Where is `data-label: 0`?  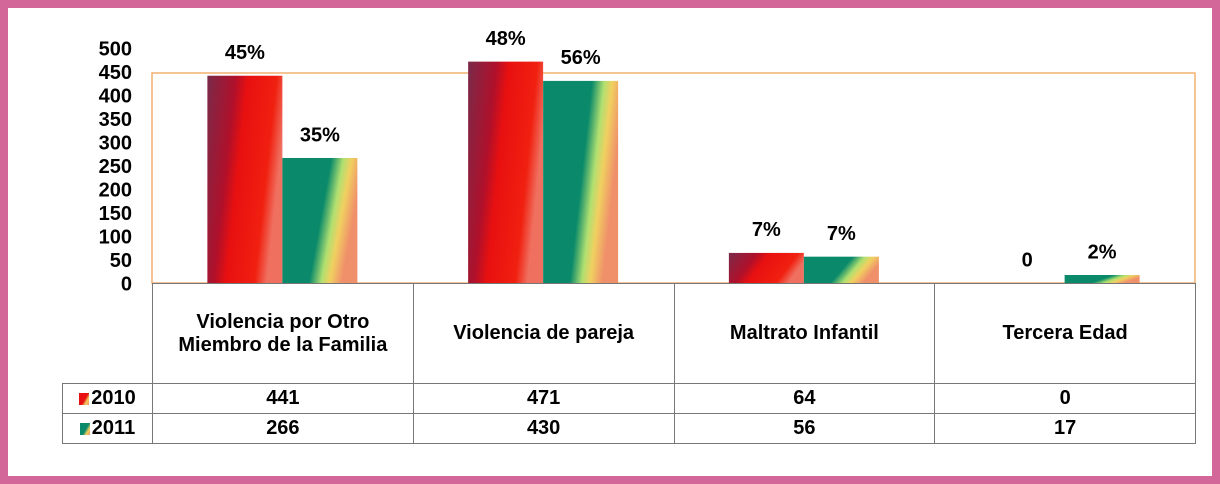 data-label: 0 is located at coordinates (1027, 260).